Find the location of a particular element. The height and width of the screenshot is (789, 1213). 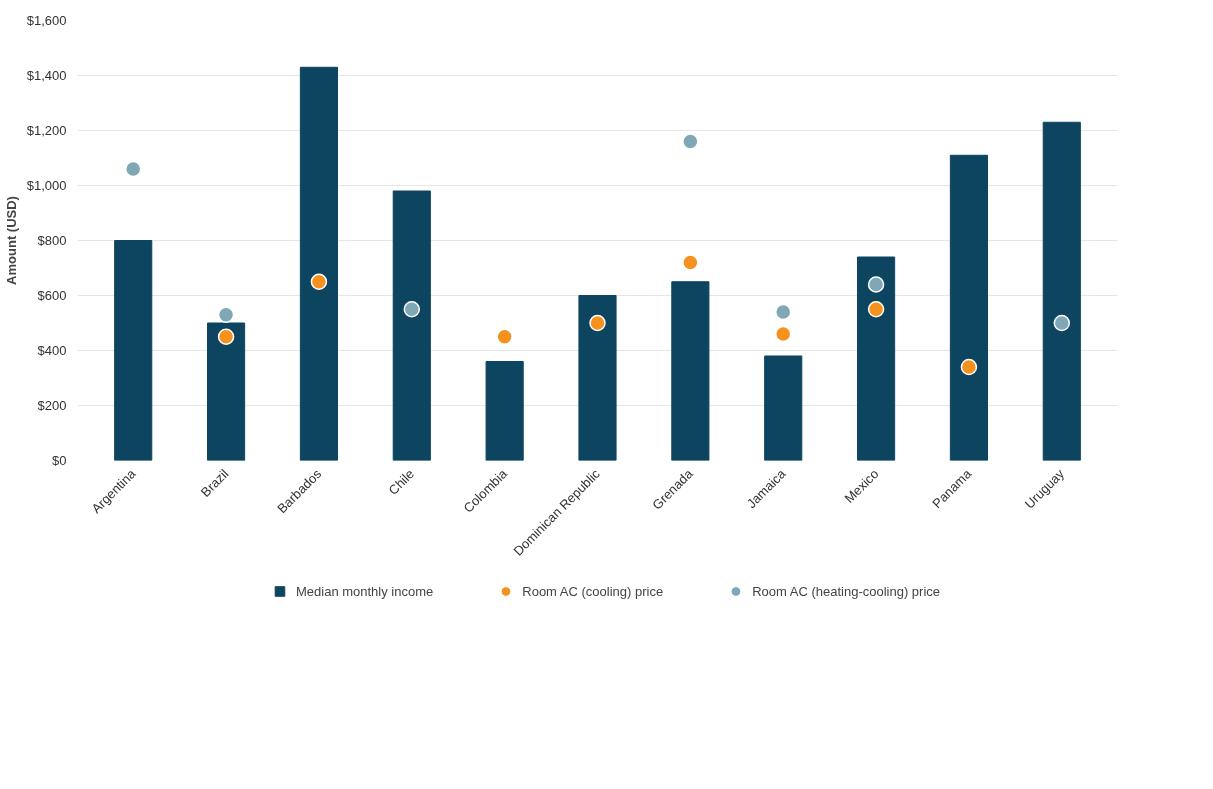

y-tick-label: $0 is located at coordinates (59, 460).